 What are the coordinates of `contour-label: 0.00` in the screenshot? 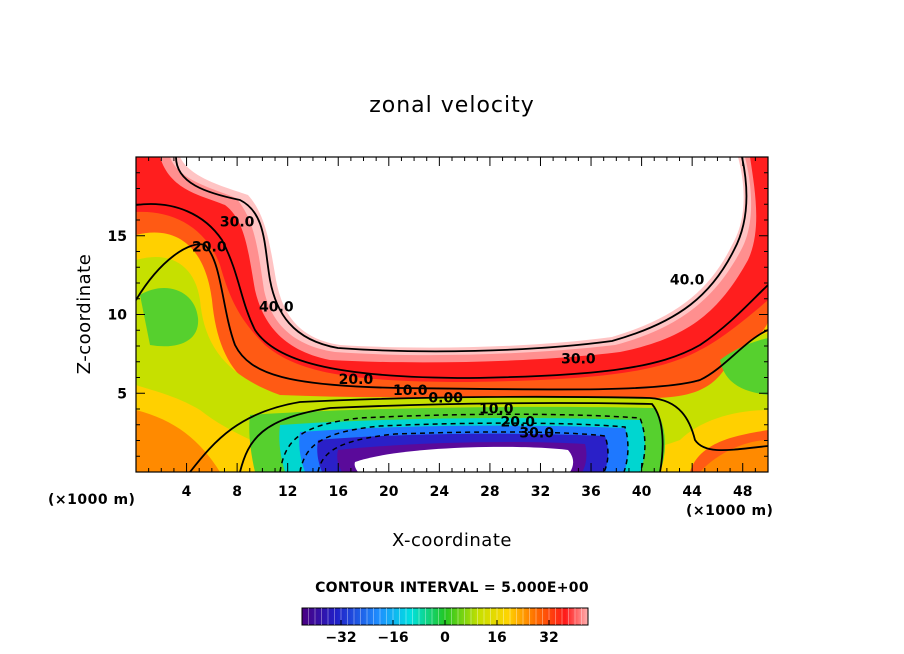 It's located at (445, 399).